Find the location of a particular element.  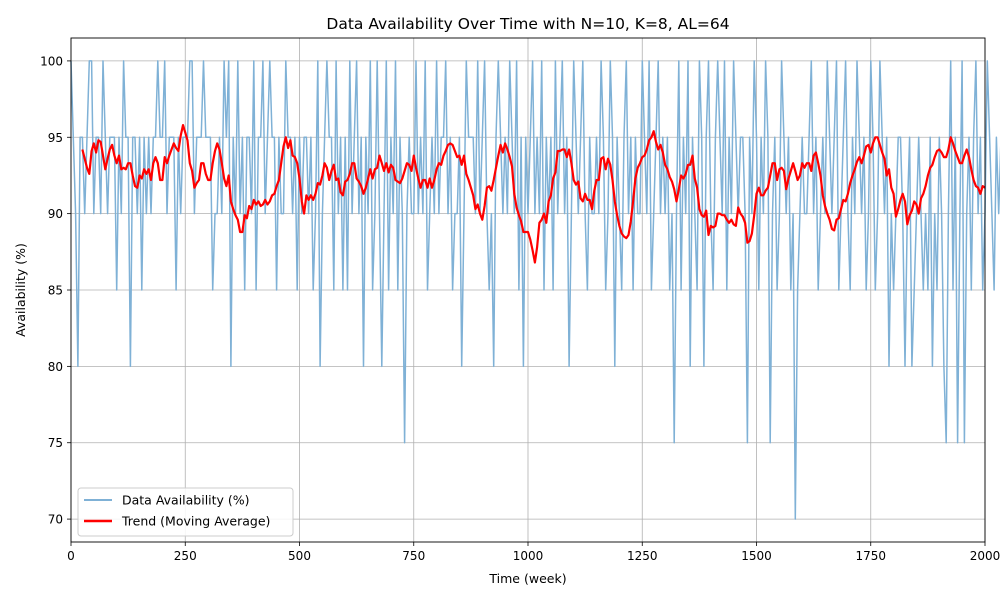

x-tick-label: 0 is located at coordinates (71, 556).